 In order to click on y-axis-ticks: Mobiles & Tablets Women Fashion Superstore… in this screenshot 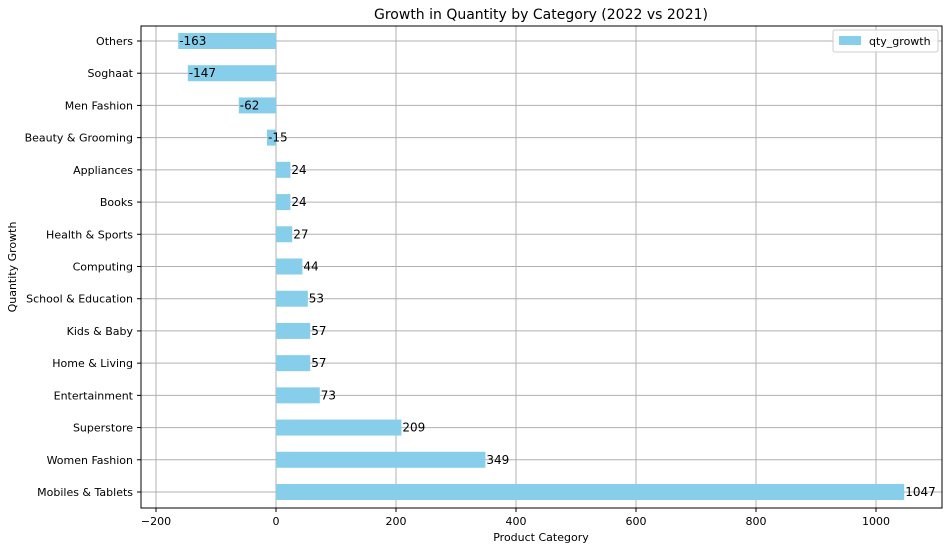, I will do `click(83, 267)`.